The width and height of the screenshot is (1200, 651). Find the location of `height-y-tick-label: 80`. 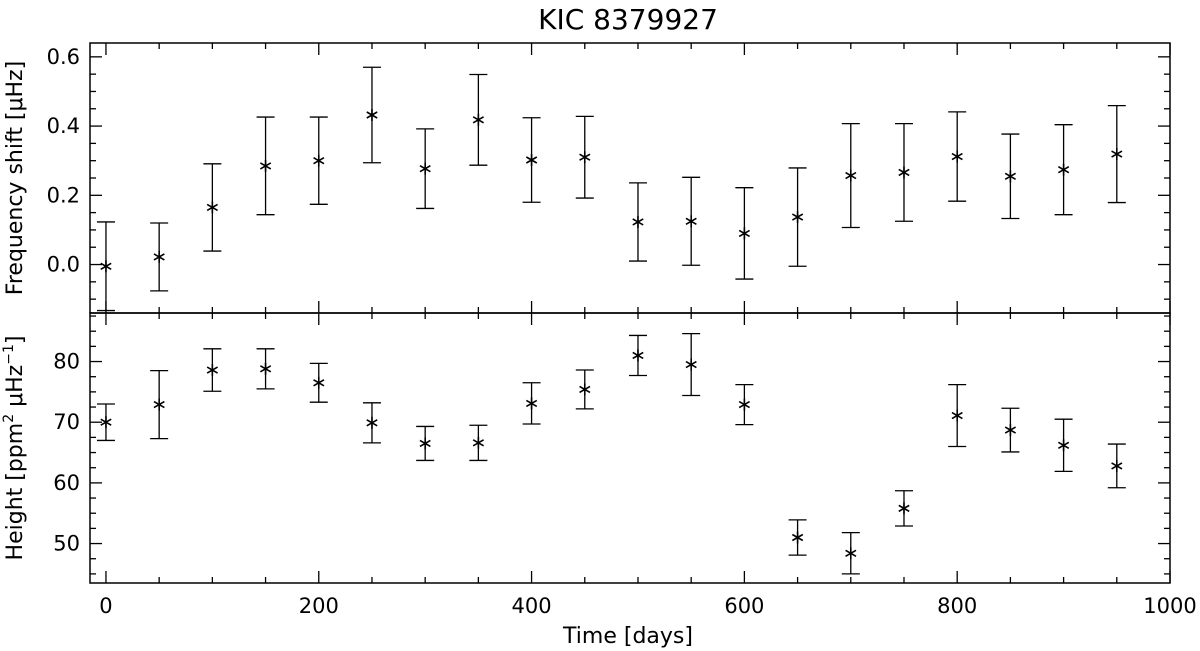

height-y-tick-label: 80 is located at coordinates (66, 362).